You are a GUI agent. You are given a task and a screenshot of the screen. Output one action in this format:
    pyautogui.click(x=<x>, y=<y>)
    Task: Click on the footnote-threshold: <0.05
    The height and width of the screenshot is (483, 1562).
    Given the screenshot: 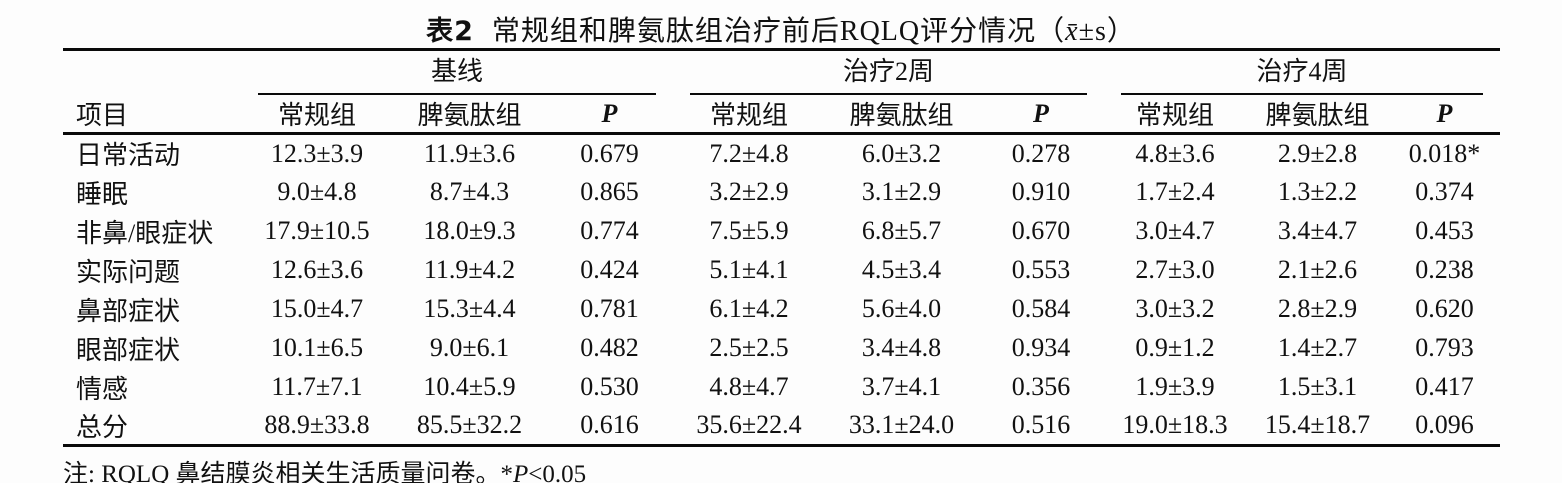 What is the action you would take?
    pyautogui.click(x=557, y=472)
    